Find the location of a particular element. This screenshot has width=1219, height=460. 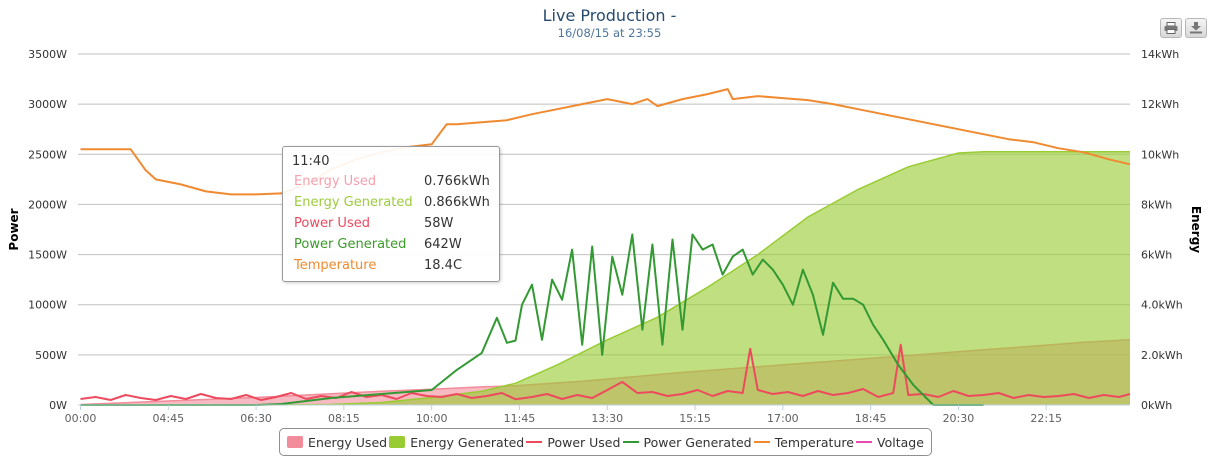

power-used-line is located at coordinates (605, 372).